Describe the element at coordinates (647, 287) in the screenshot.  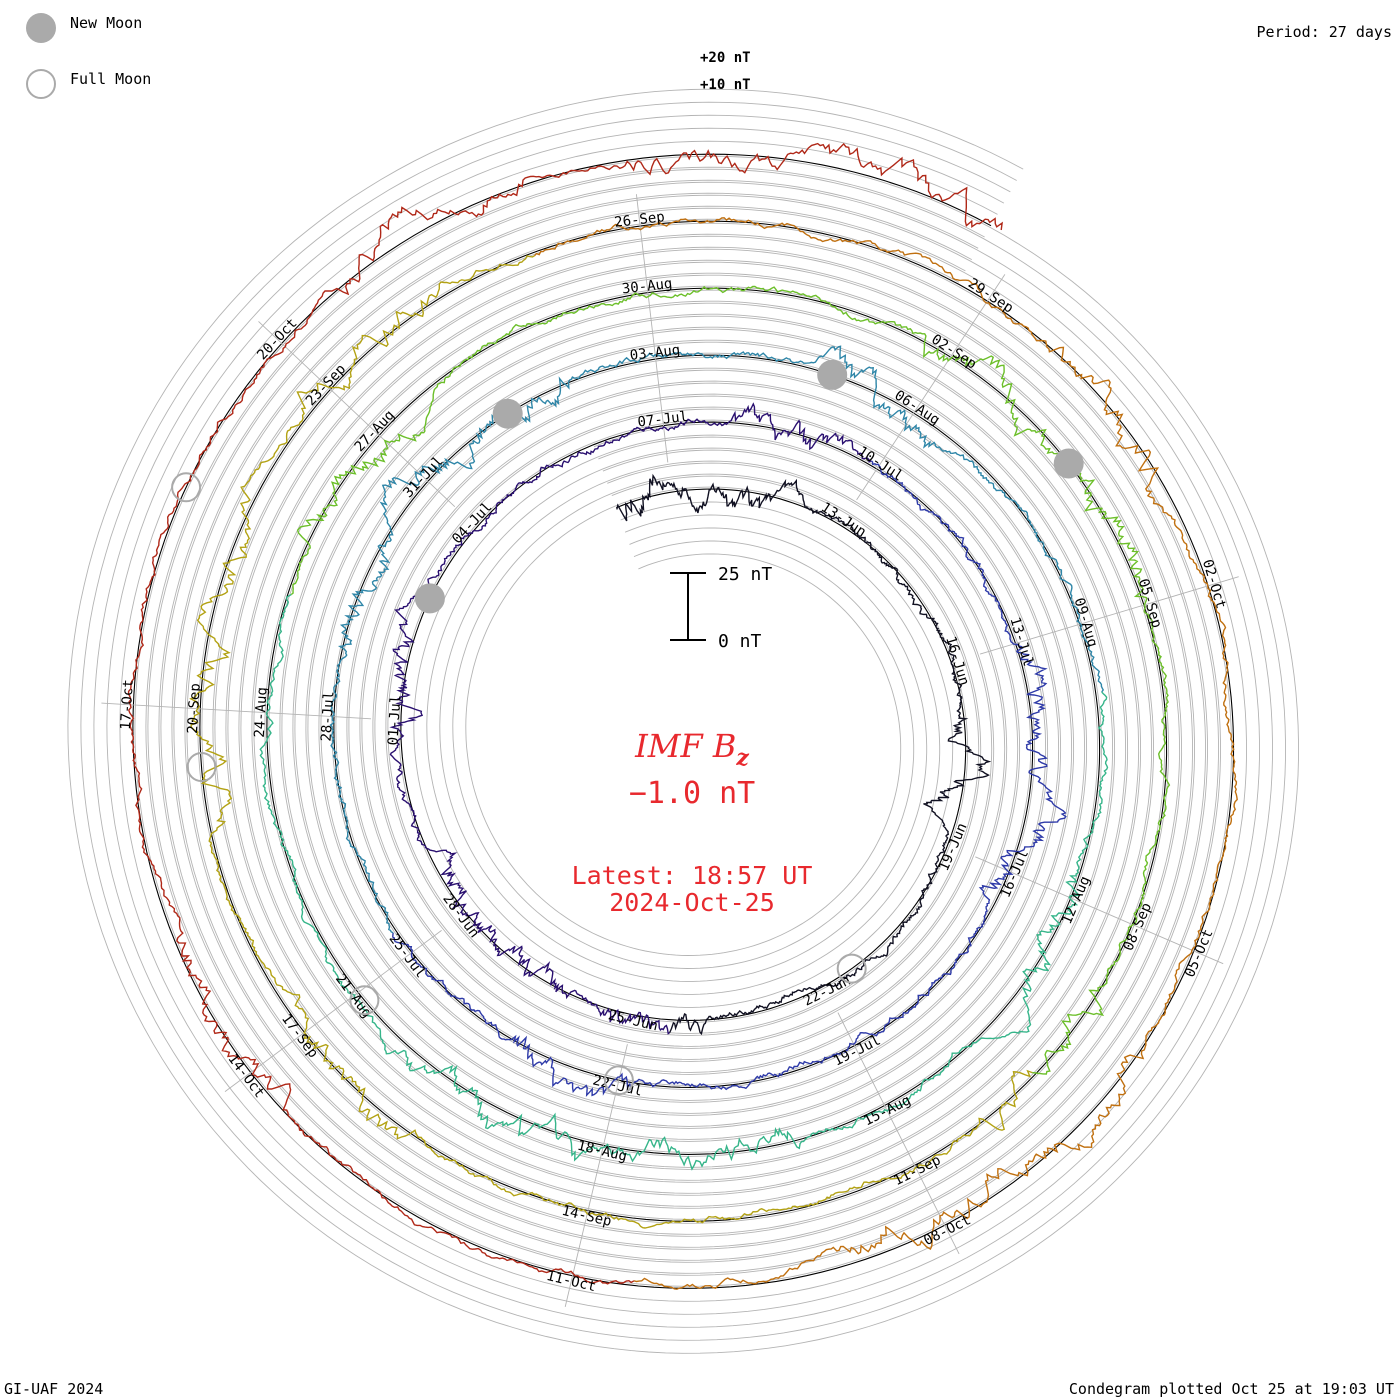
I see `date-label: 30-Aug` at that location.